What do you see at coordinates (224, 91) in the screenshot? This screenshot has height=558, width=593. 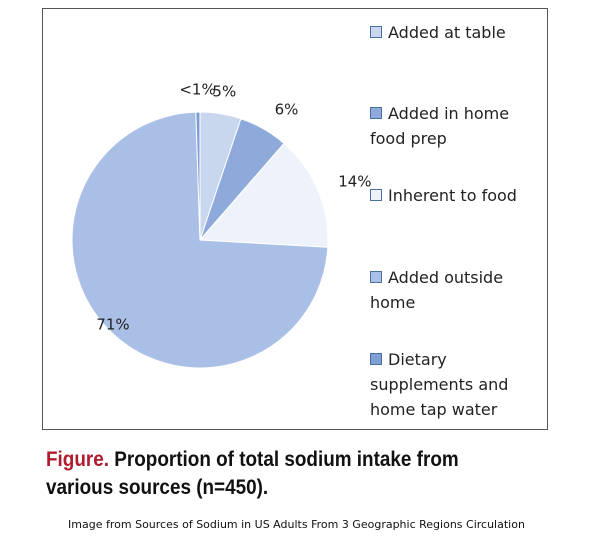 I see `data-label: 5%` at bounding box center [224, 91].